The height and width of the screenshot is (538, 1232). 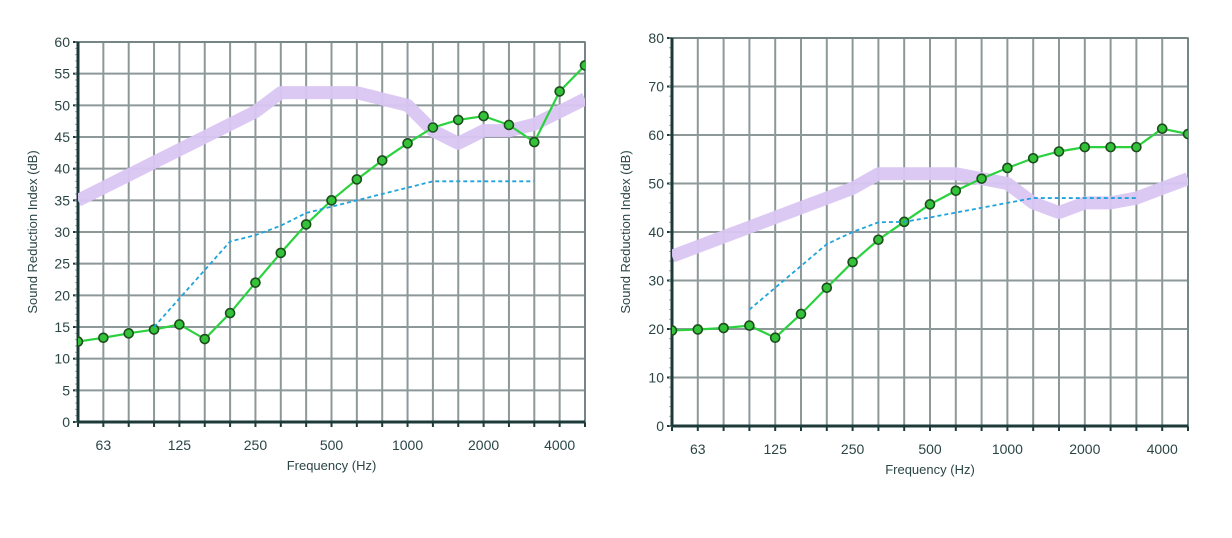 I want to click on y-tick-label: 15, so click(x=62, y=327).